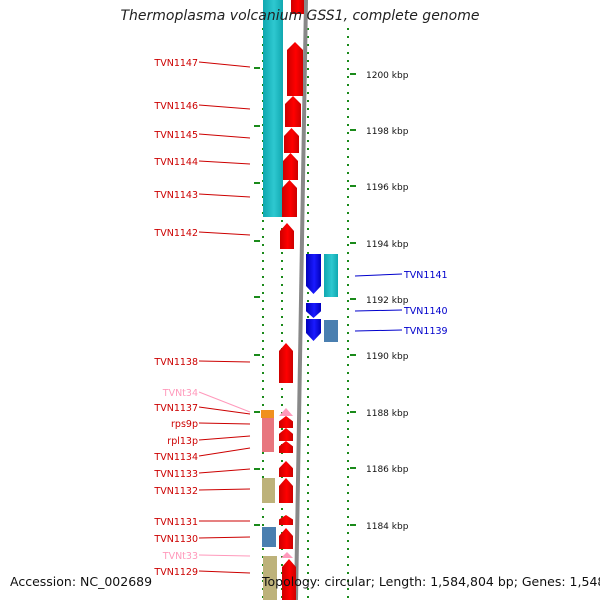 The width and height of the screenshot is (600, 600). I want to click on gene-label-tvn1140: TVN1140, so click(425, 311).